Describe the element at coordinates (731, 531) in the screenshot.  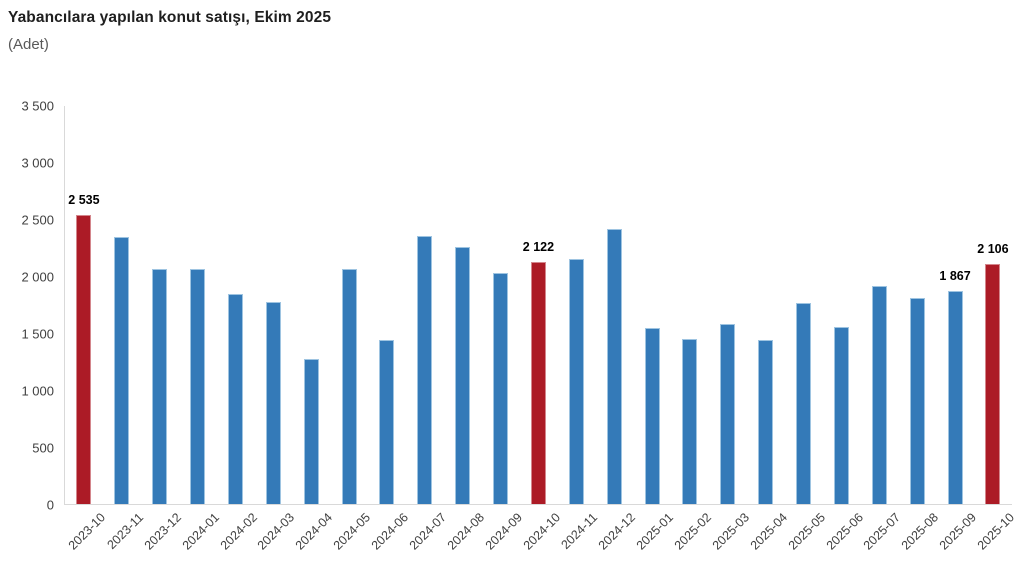
I see `x-tick-label-2025-03: 2025-03` at that location.